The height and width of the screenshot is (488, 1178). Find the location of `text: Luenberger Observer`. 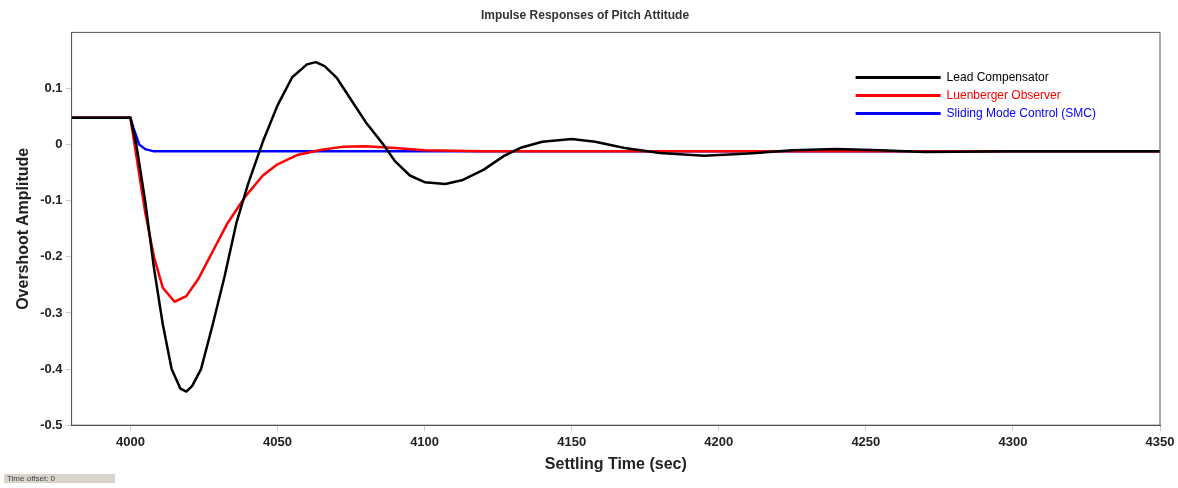

text: Luenberger Observer is located at coordinates (1003, 94).